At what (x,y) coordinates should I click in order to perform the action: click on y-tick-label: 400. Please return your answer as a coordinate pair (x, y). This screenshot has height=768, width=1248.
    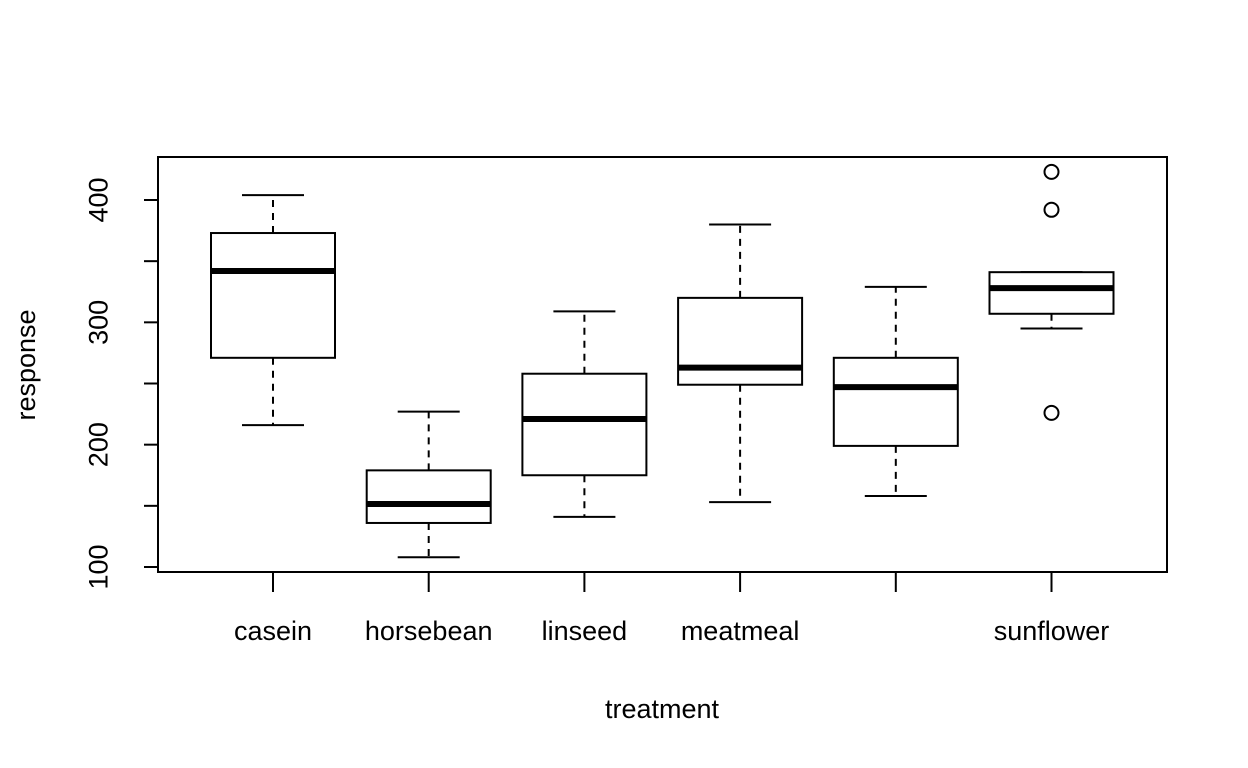
    Looking at the image, I should click on (98, 199).